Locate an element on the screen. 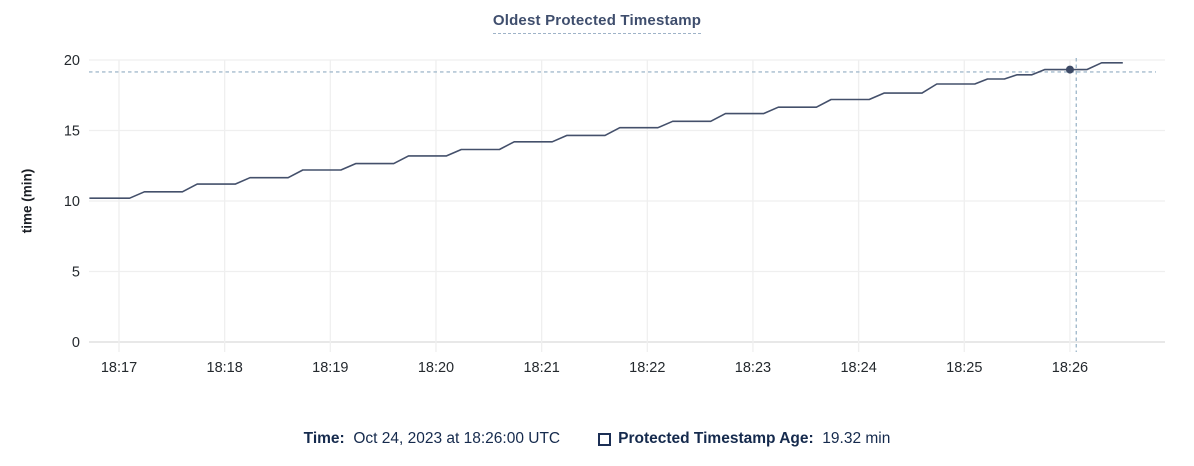 The height and width of the screenshot is (466, 1194). x-tick-label: 18:19 is located at coordinates (330, 368).